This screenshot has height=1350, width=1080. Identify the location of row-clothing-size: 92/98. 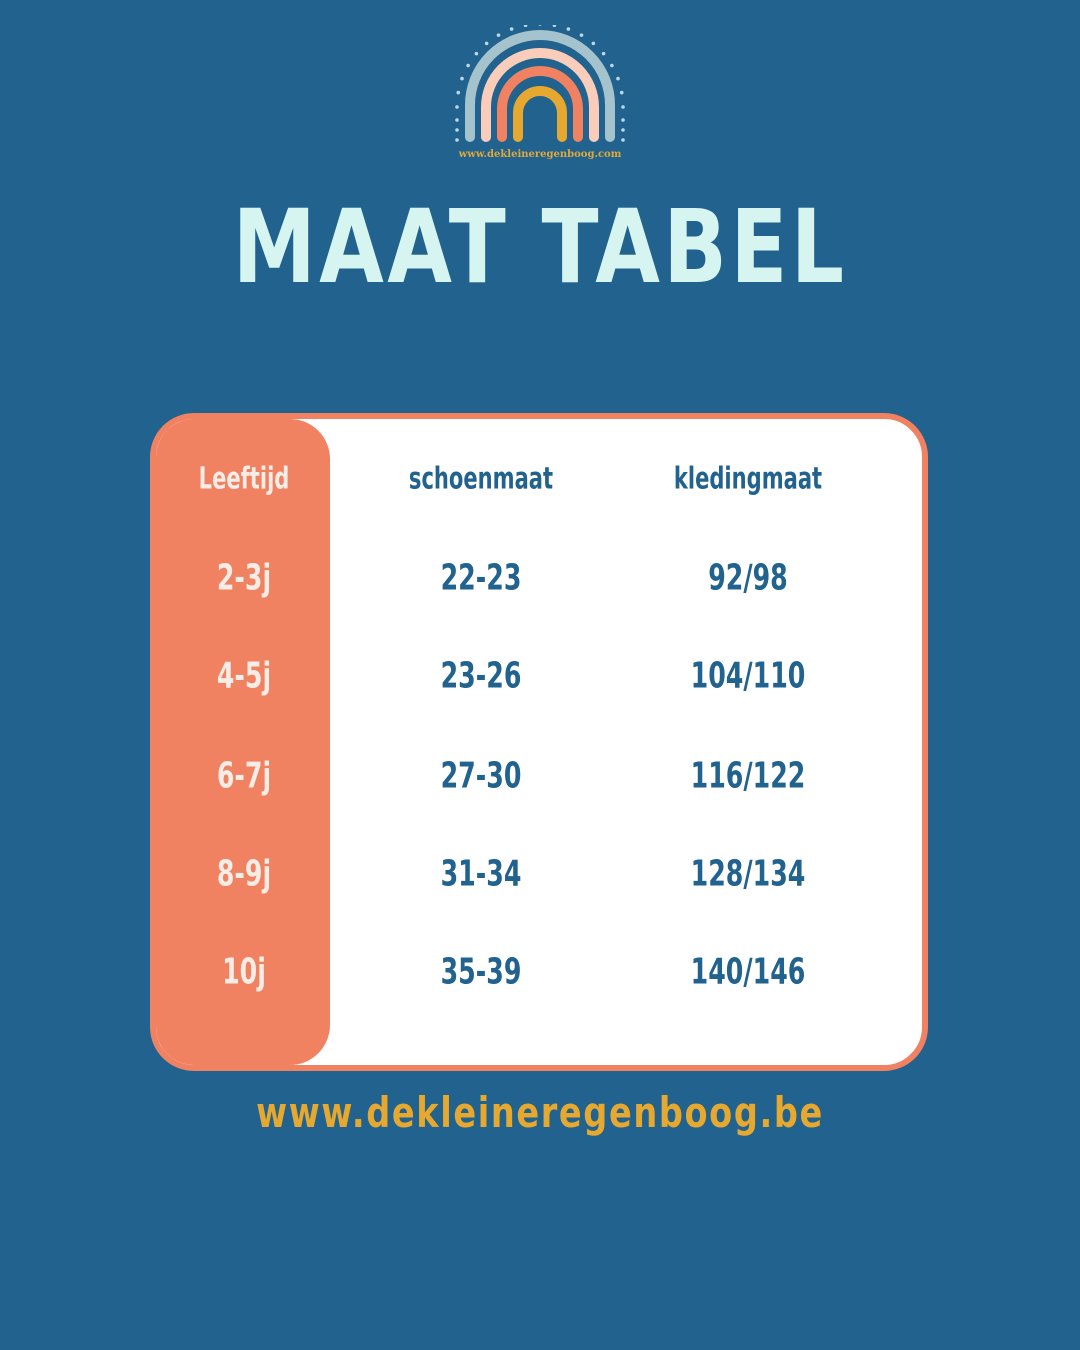
(748, 578).